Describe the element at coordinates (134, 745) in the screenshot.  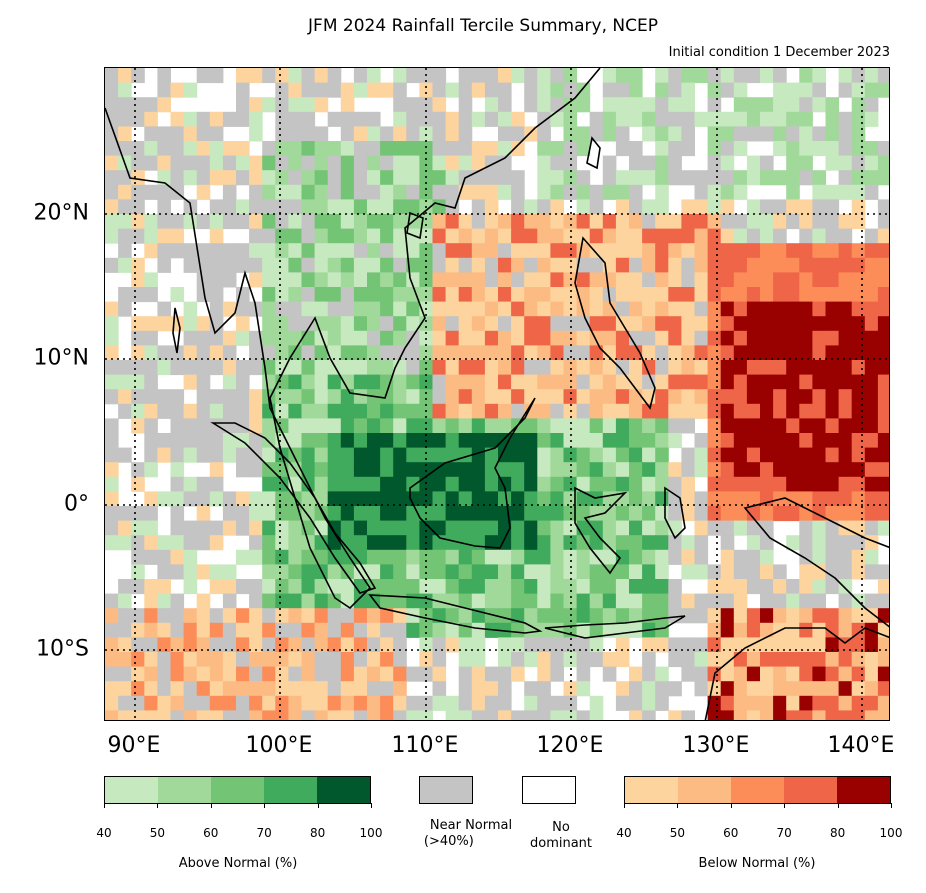
I see `lon-label-90e: 90°E` at that location.